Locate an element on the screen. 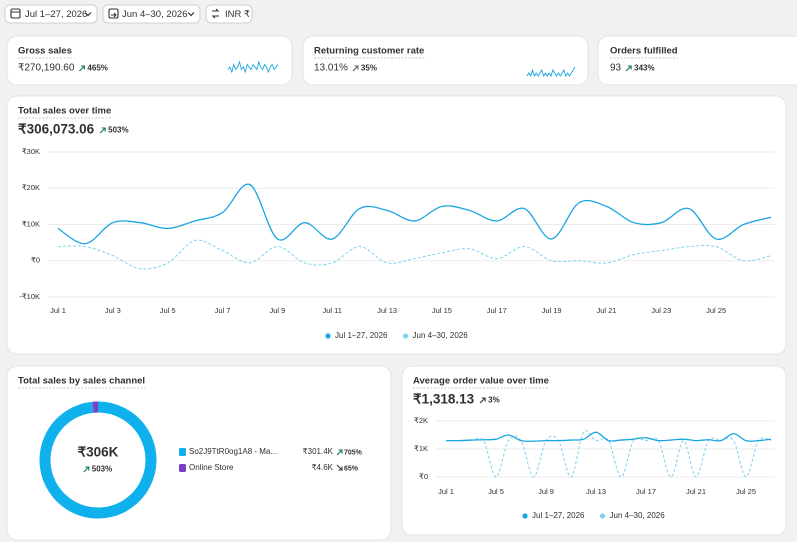 The height and width of the screenshot is (542, 797). date-range-button is located at coordinates (51, 14).